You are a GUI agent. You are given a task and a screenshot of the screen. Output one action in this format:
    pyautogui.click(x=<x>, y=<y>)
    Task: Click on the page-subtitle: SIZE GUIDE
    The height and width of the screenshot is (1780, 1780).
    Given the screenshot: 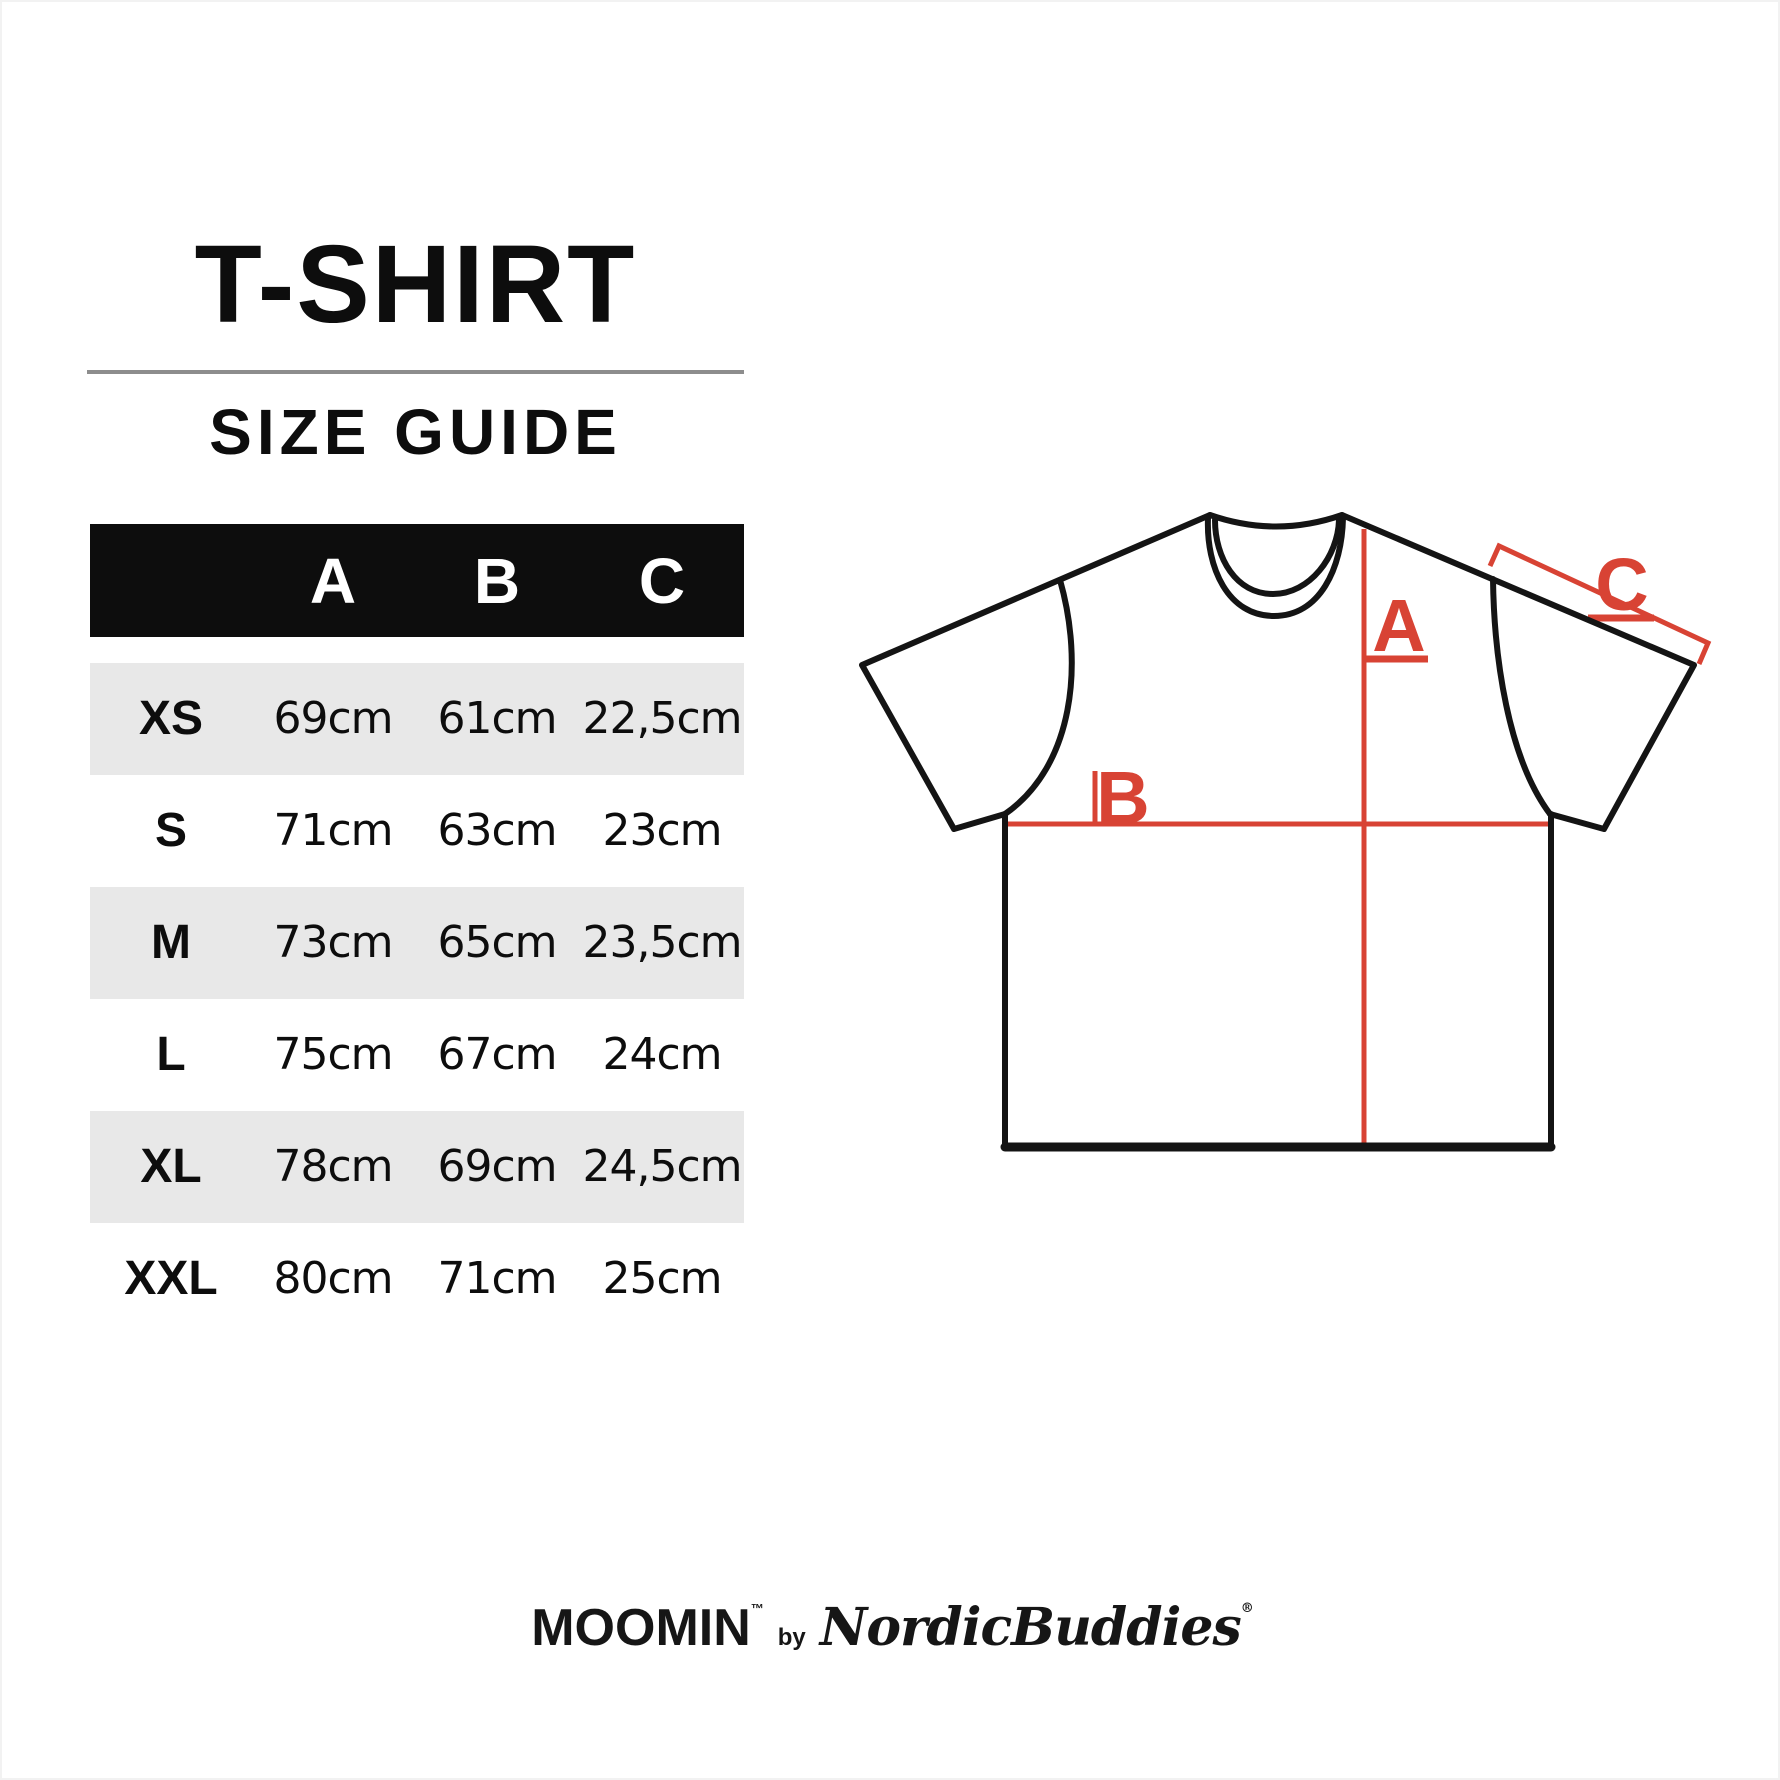 What is the action you would take?
    pyautogui.click(x=415, y=432)
    